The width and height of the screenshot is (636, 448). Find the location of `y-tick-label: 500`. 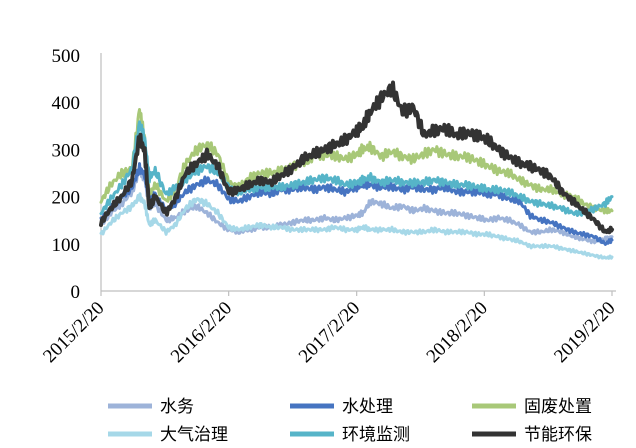

y-tick-label: 500 is located at coordinates (66, 56).